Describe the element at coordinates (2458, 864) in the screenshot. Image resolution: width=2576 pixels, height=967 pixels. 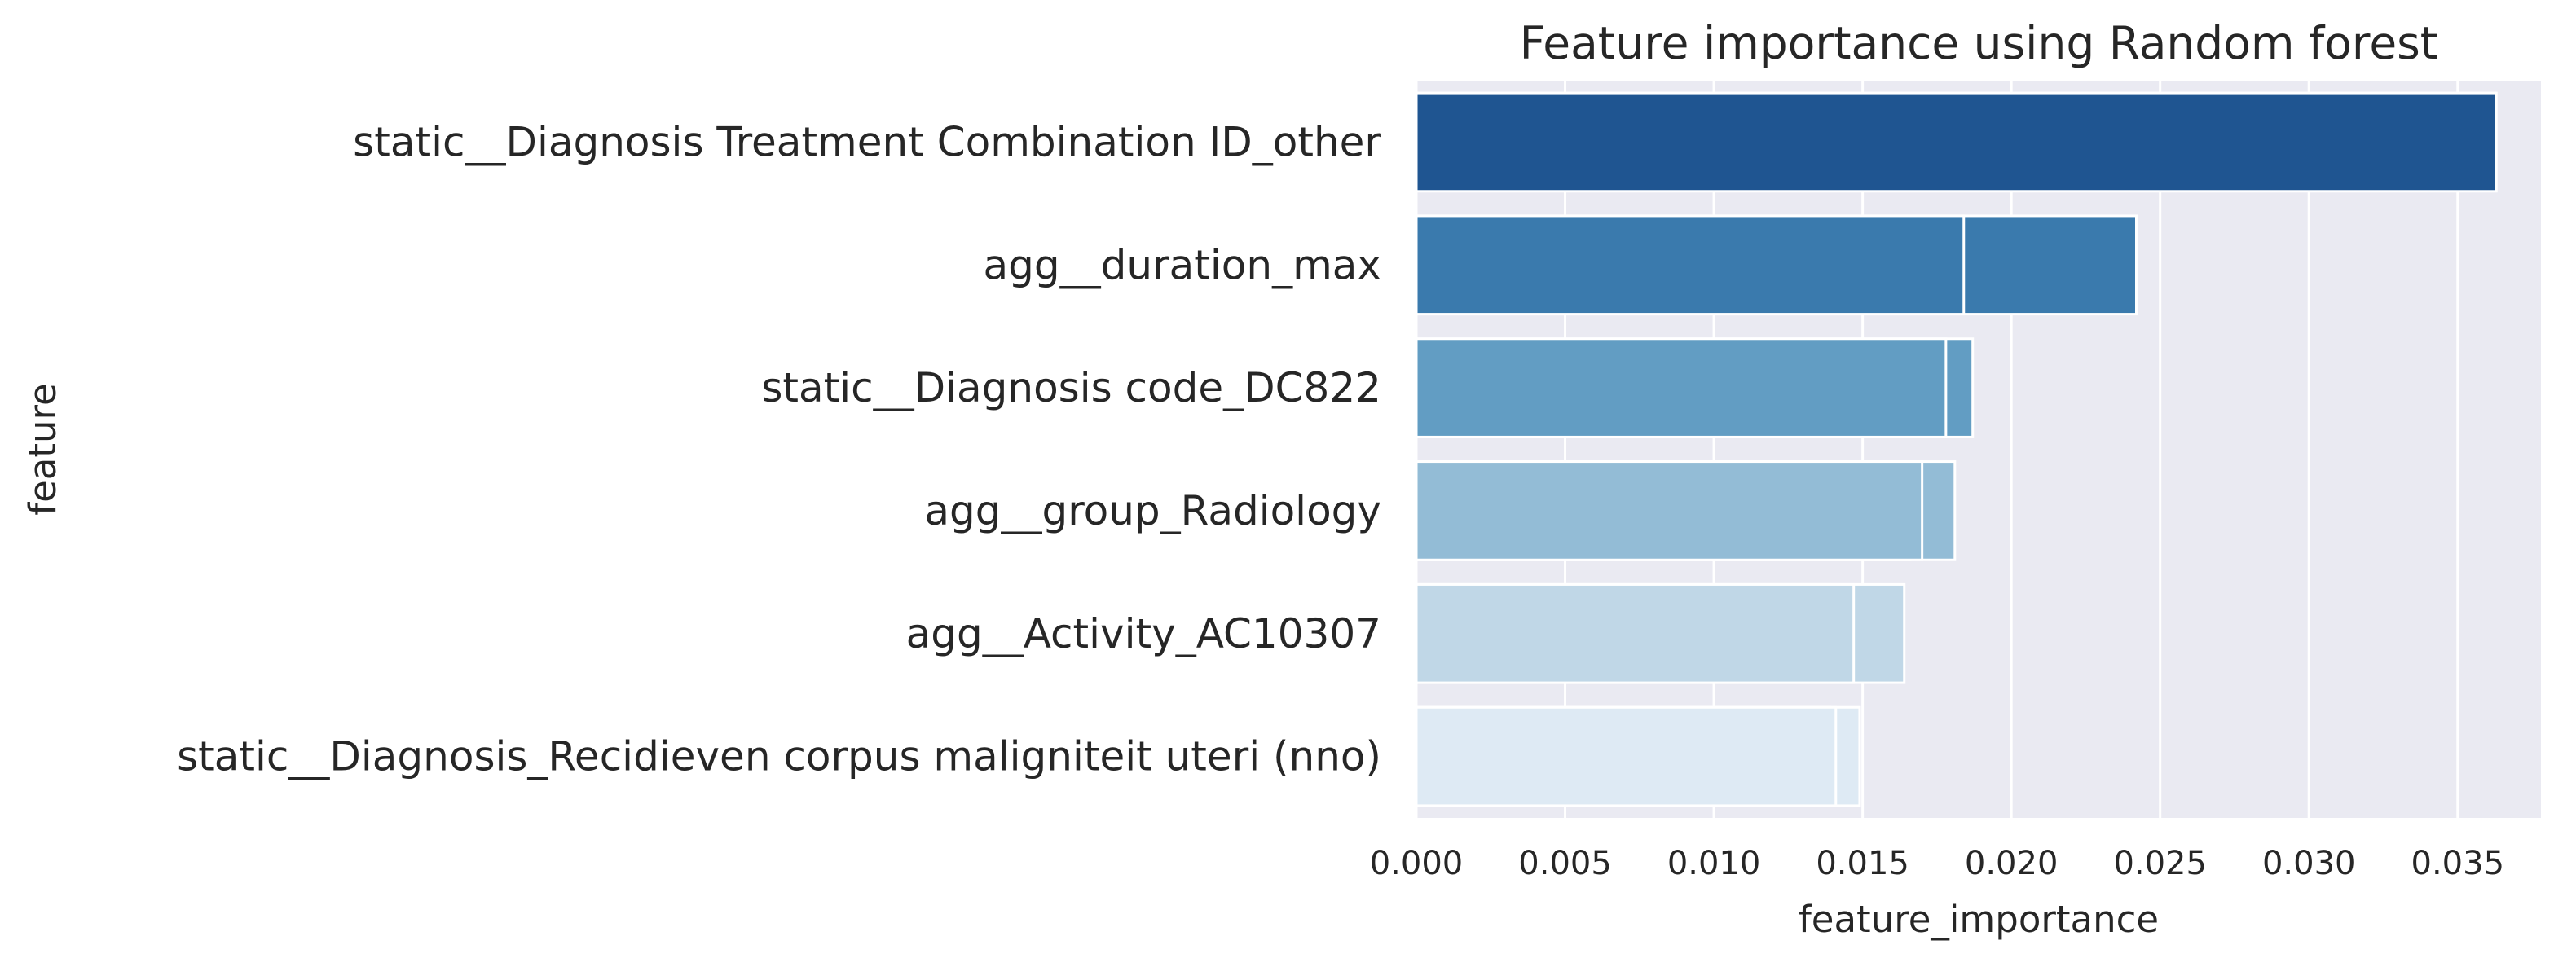
I see `x-tick-label-7: 0.035` at that location.